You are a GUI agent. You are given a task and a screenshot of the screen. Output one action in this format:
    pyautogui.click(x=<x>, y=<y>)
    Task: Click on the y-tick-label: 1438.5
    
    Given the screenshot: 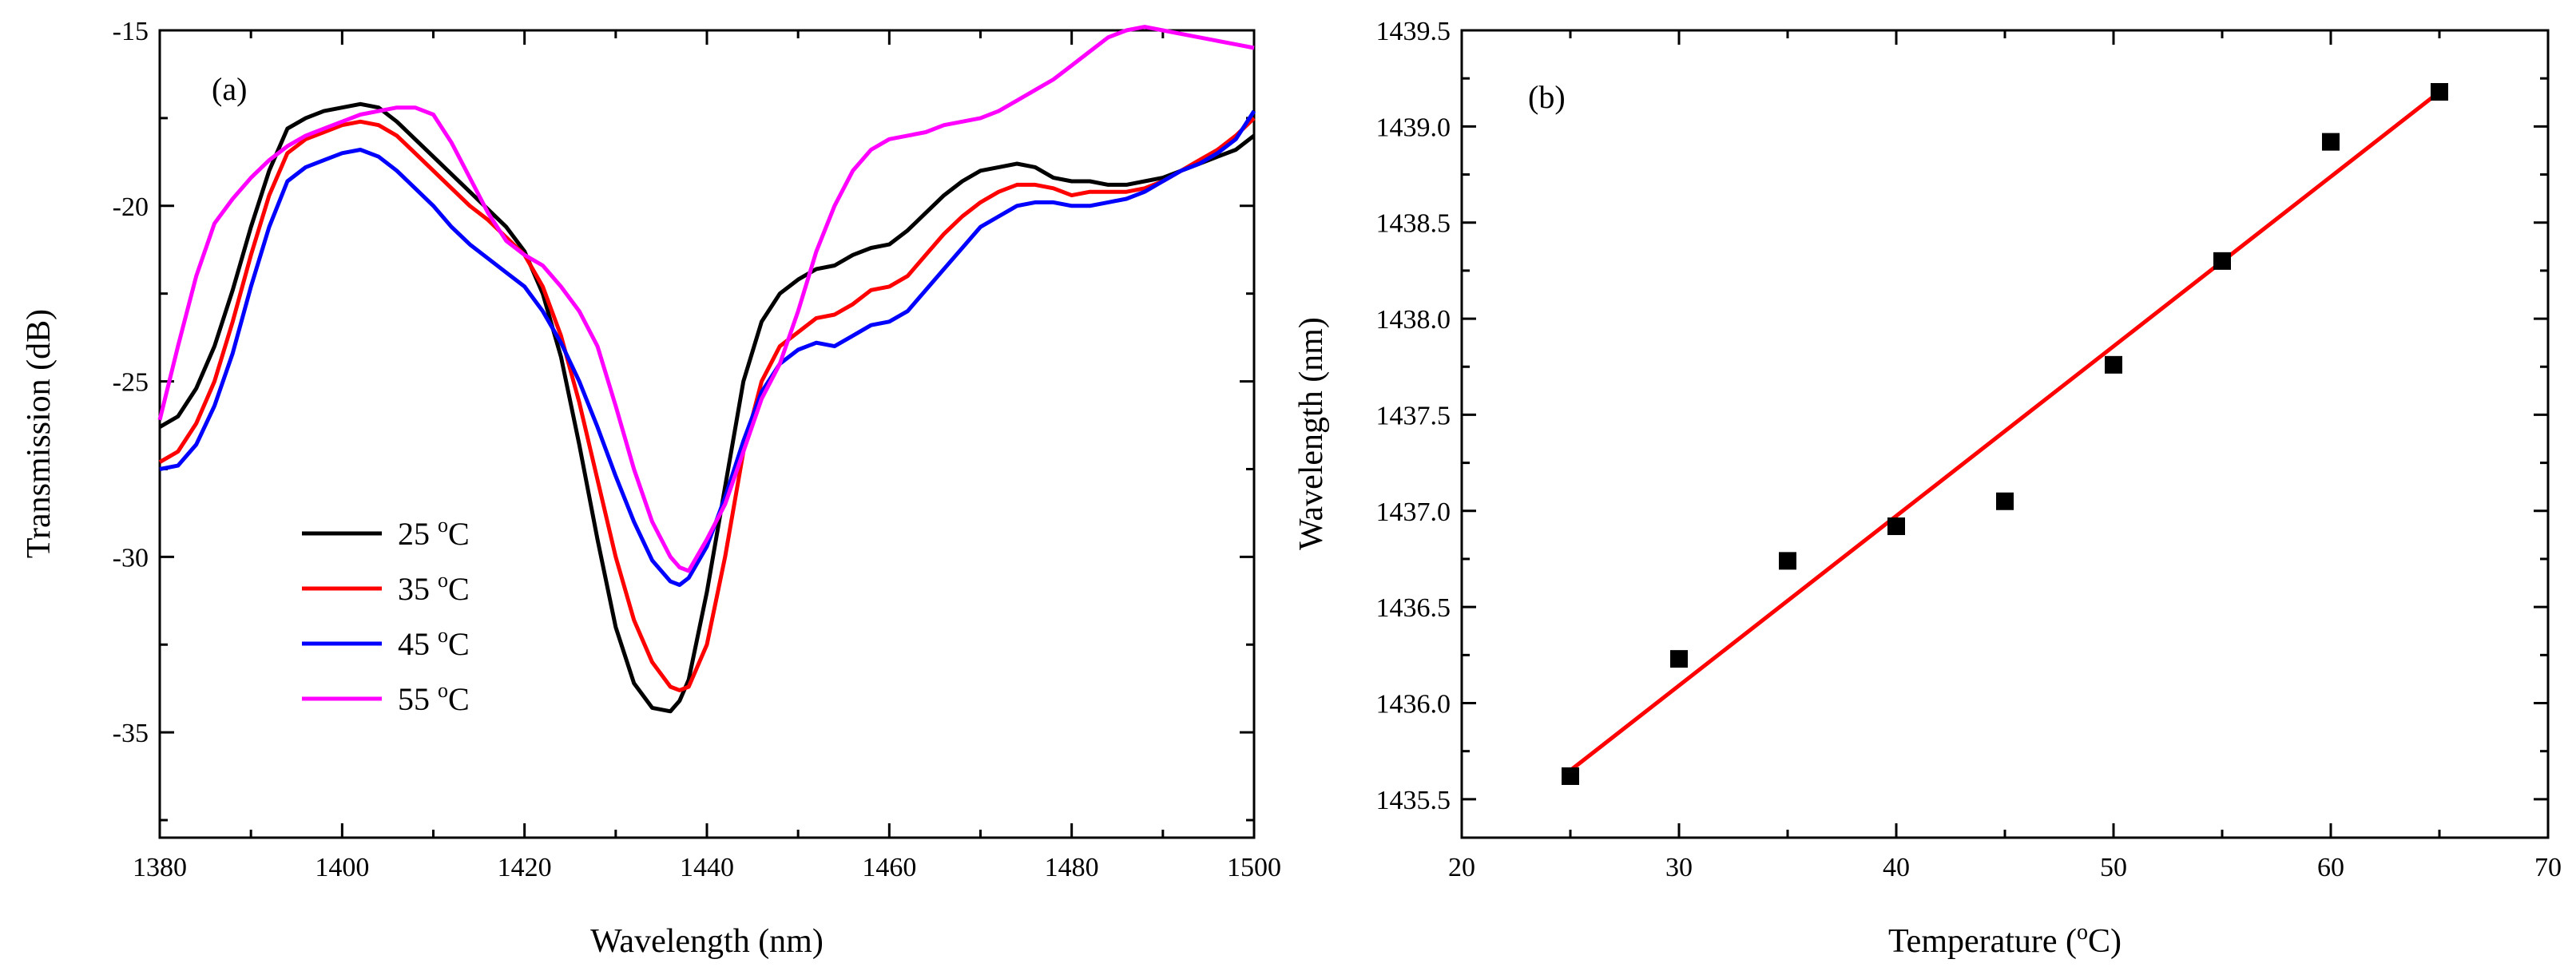 What is the action you would take?
    pyautogui.click(x=1413, y=224)
    